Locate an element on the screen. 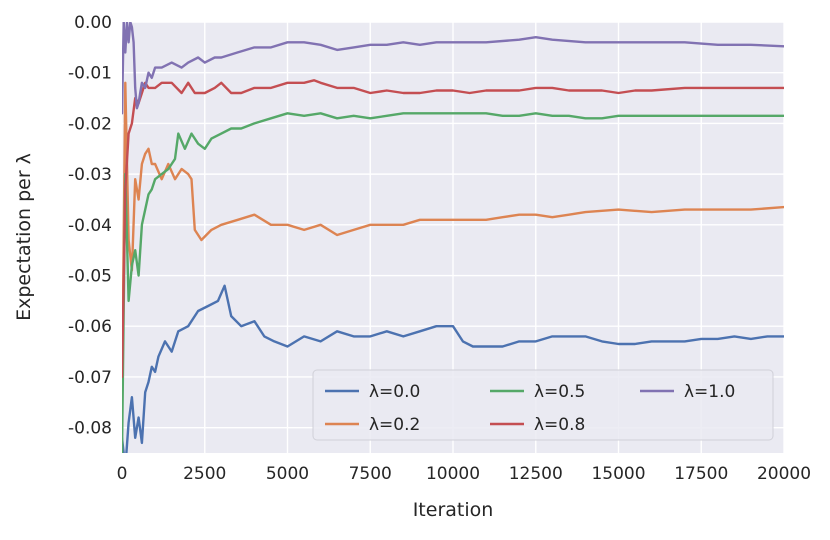  series-line is located at coordinates (453, 68).